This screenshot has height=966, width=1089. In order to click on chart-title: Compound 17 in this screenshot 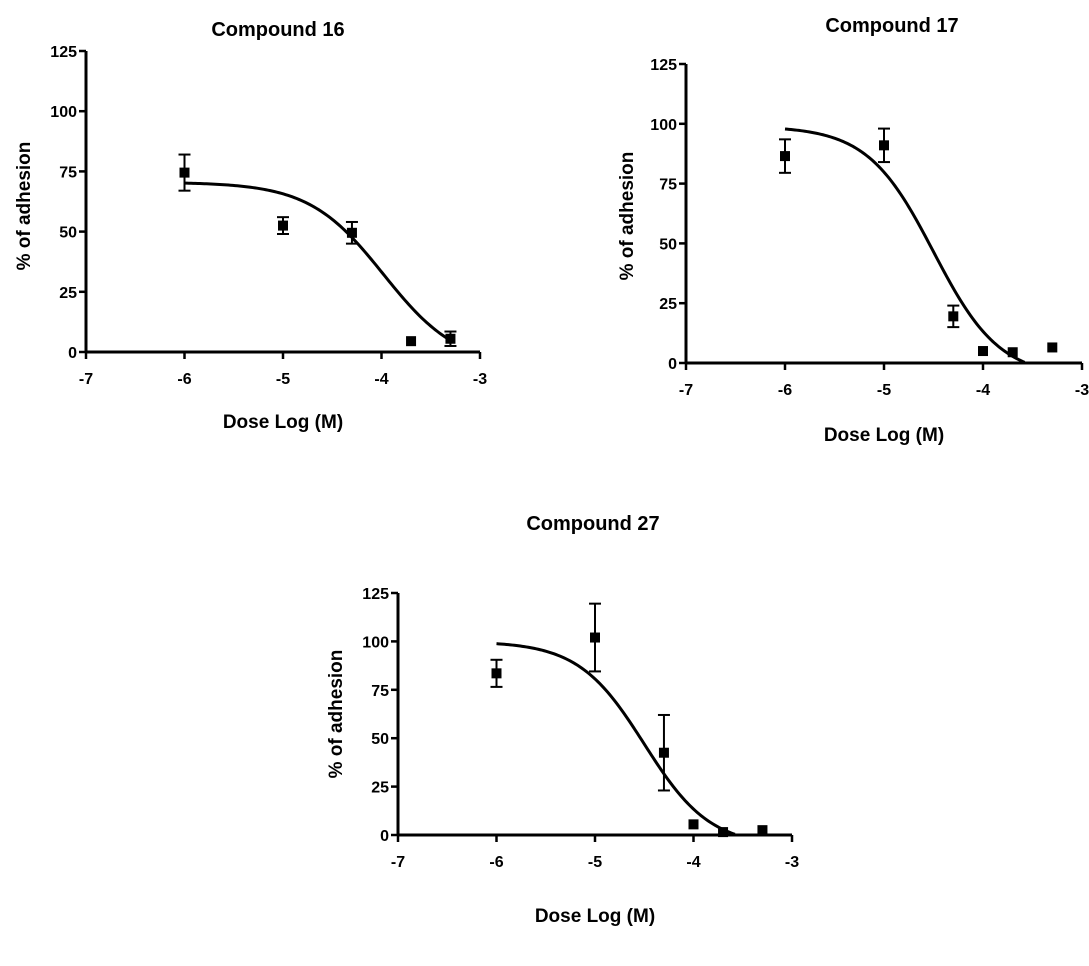, I will do `click(891, 26)`.